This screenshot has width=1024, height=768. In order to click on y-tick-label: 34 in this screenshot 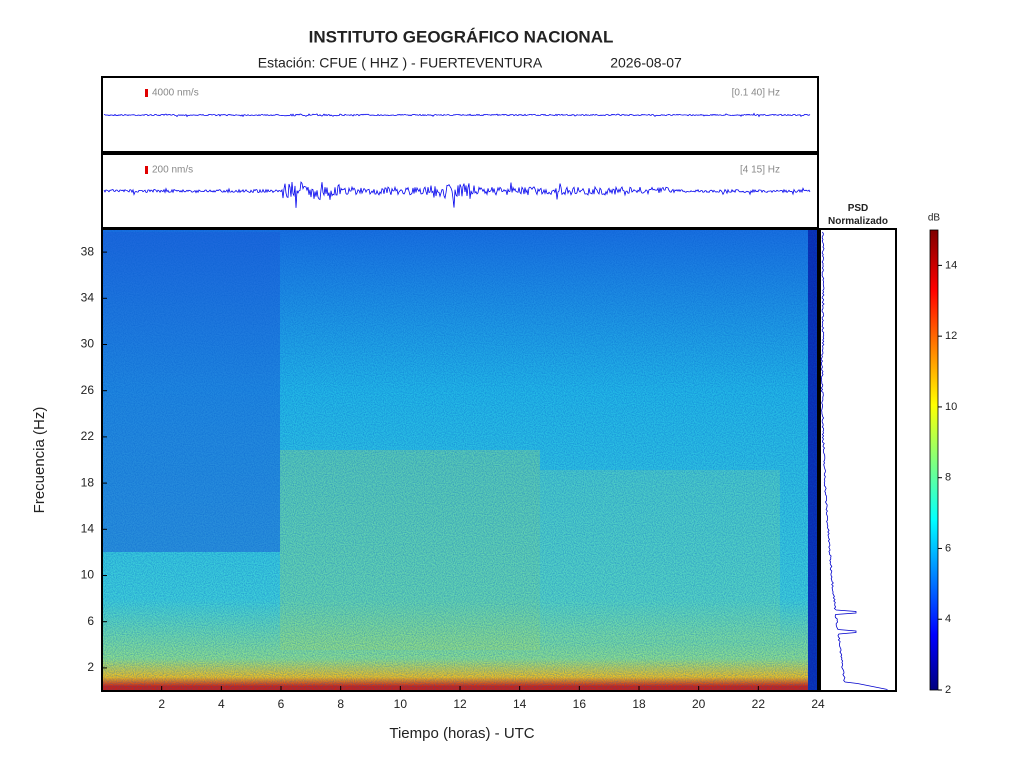, I will do `click(88, 297)`.